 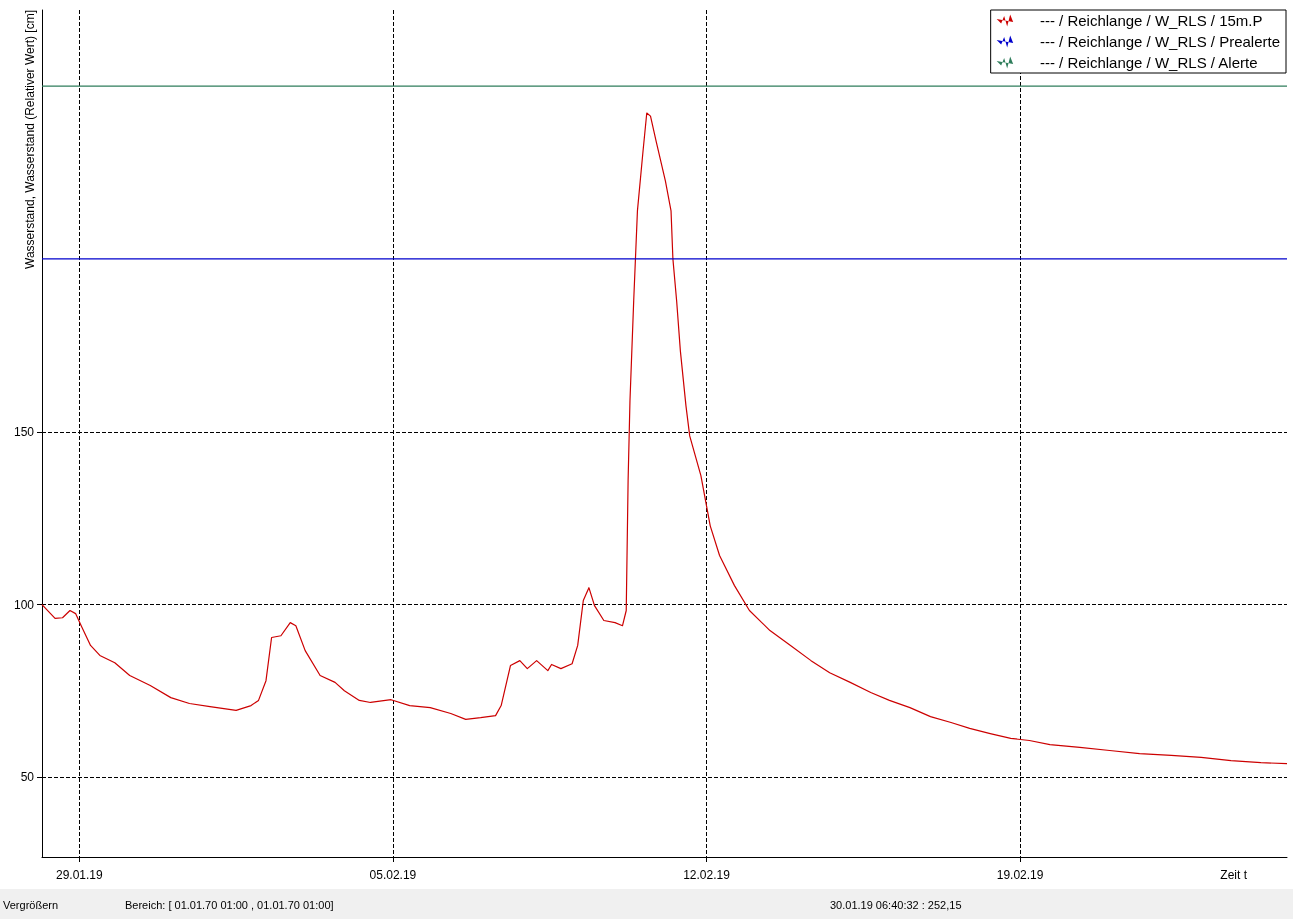 What do you see at coordinates (27, 777) in the screenshot?
I see `y-tick-label: 50` at bounding box center [27, 777].